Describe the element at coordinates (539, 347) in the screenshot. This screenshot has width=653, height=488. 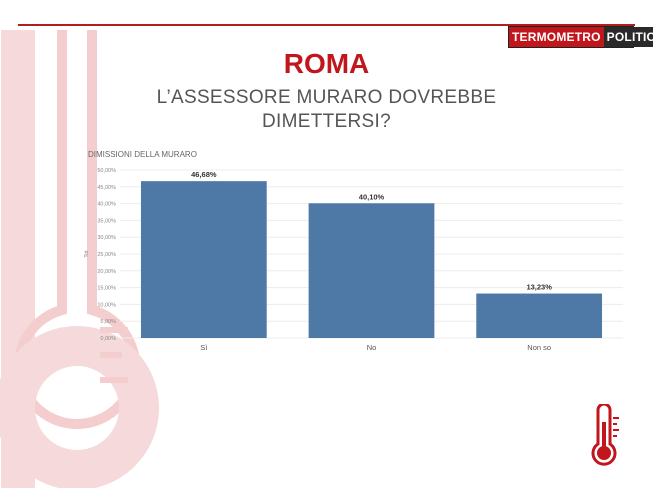
I see `x-tick-label: Non so` at that location.